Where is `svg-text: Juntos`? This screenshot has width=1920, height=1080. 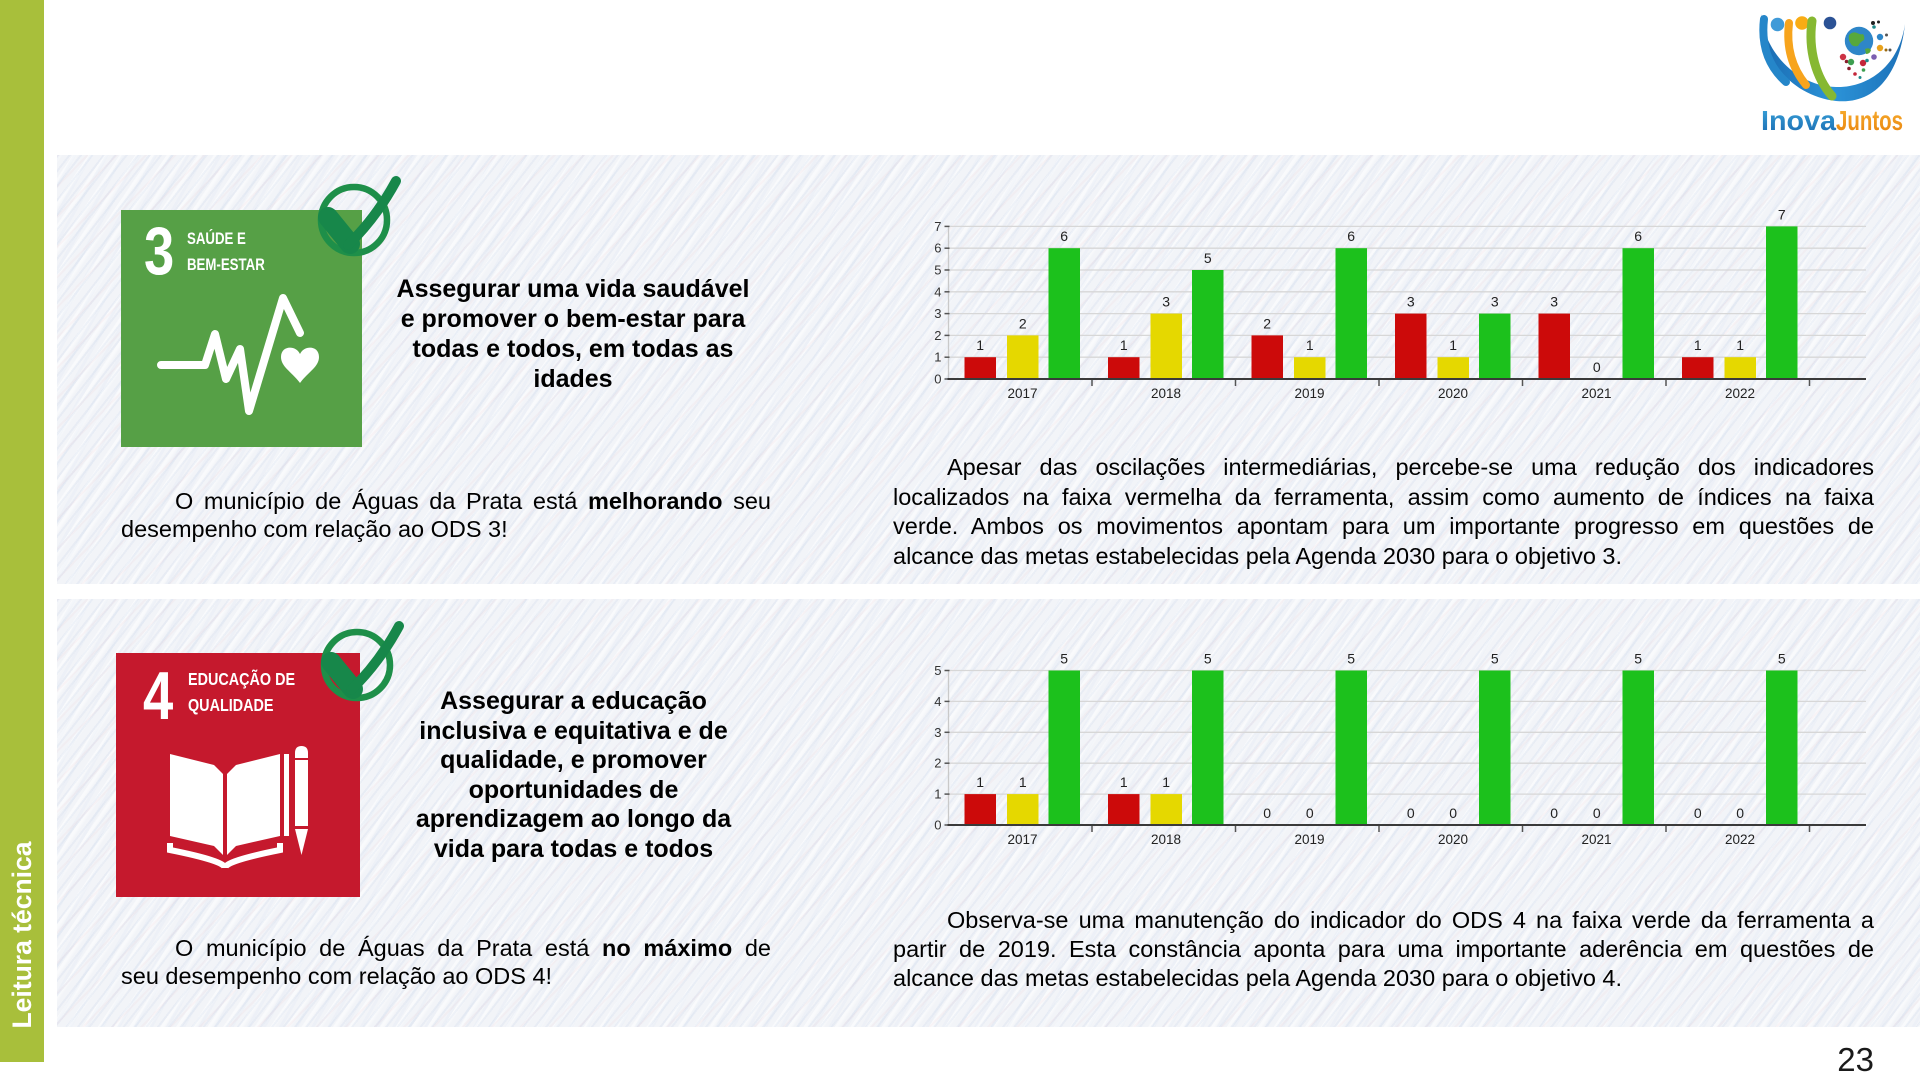
svg-text: Juntos is located at coordinates (1869, 120).